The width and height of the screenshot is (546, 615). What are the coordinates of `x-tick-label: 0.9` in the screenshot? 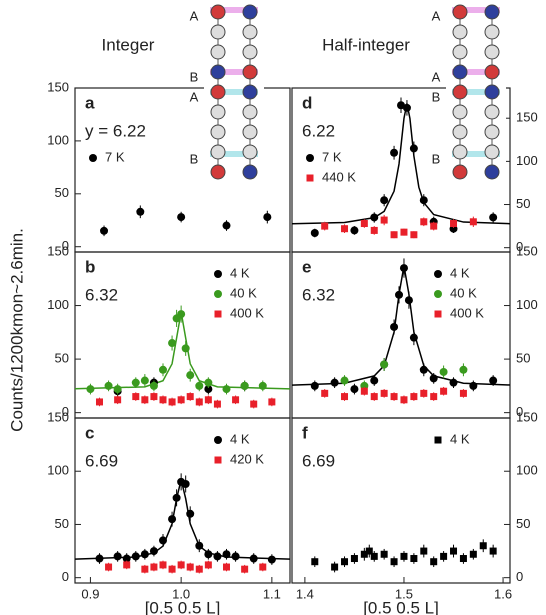 It's located at (90, 593).